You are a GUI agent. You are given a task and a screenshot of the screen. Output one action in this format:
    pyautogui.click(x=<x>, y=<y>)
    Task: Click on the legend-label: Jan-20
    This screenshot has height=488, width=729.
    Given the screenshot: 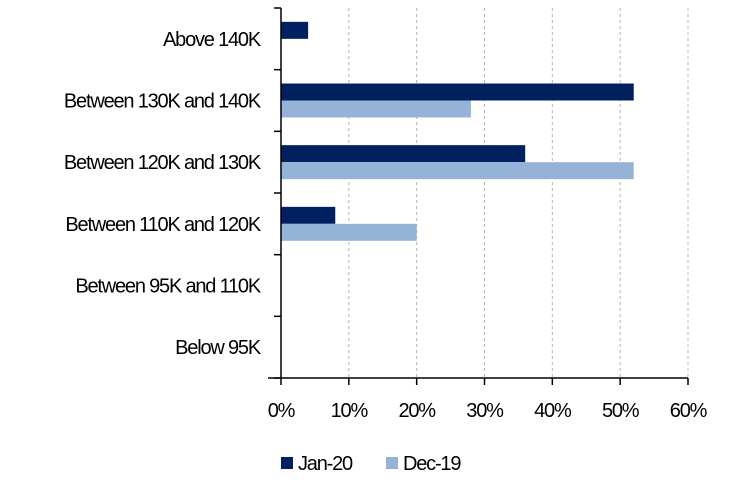 What is the action you would take?
    pyautogui.click(x=325, y=464)
    